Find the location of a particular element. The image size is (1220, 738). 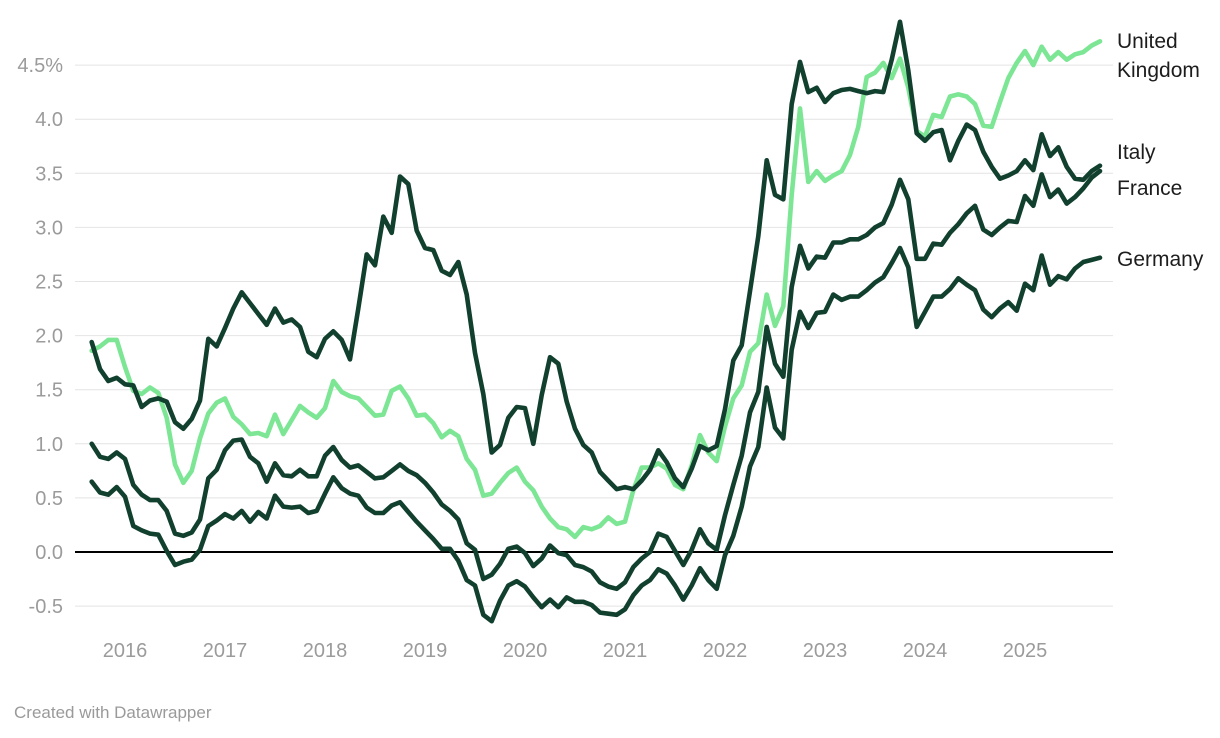

y-axis-tick-label: 3.5 is located at coordinates (49, 174).